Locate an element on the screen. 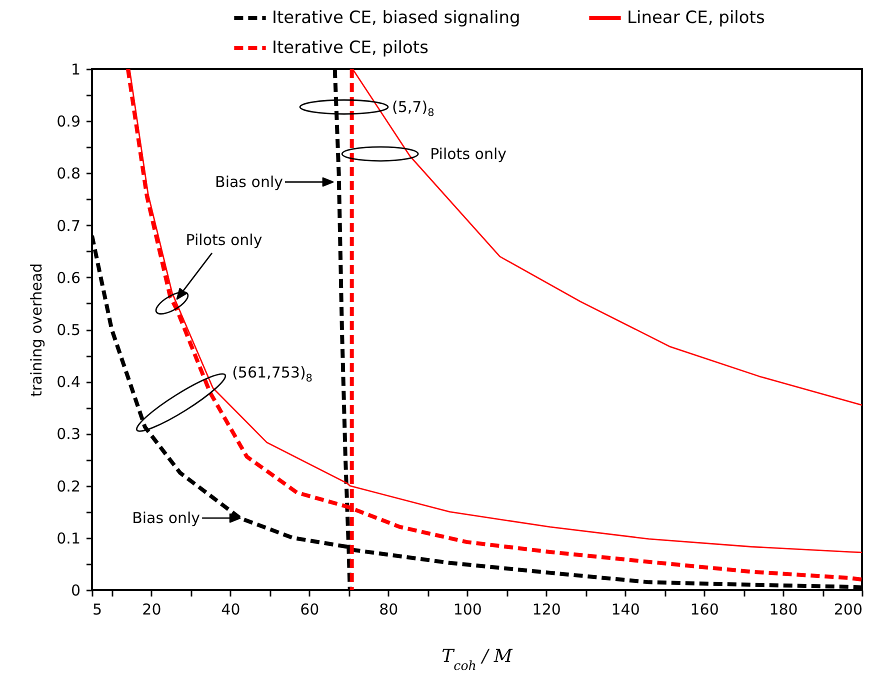 This screenshot has height=674, width=892. y-tick-label: 0.8 is located at coordinates (68, 173).